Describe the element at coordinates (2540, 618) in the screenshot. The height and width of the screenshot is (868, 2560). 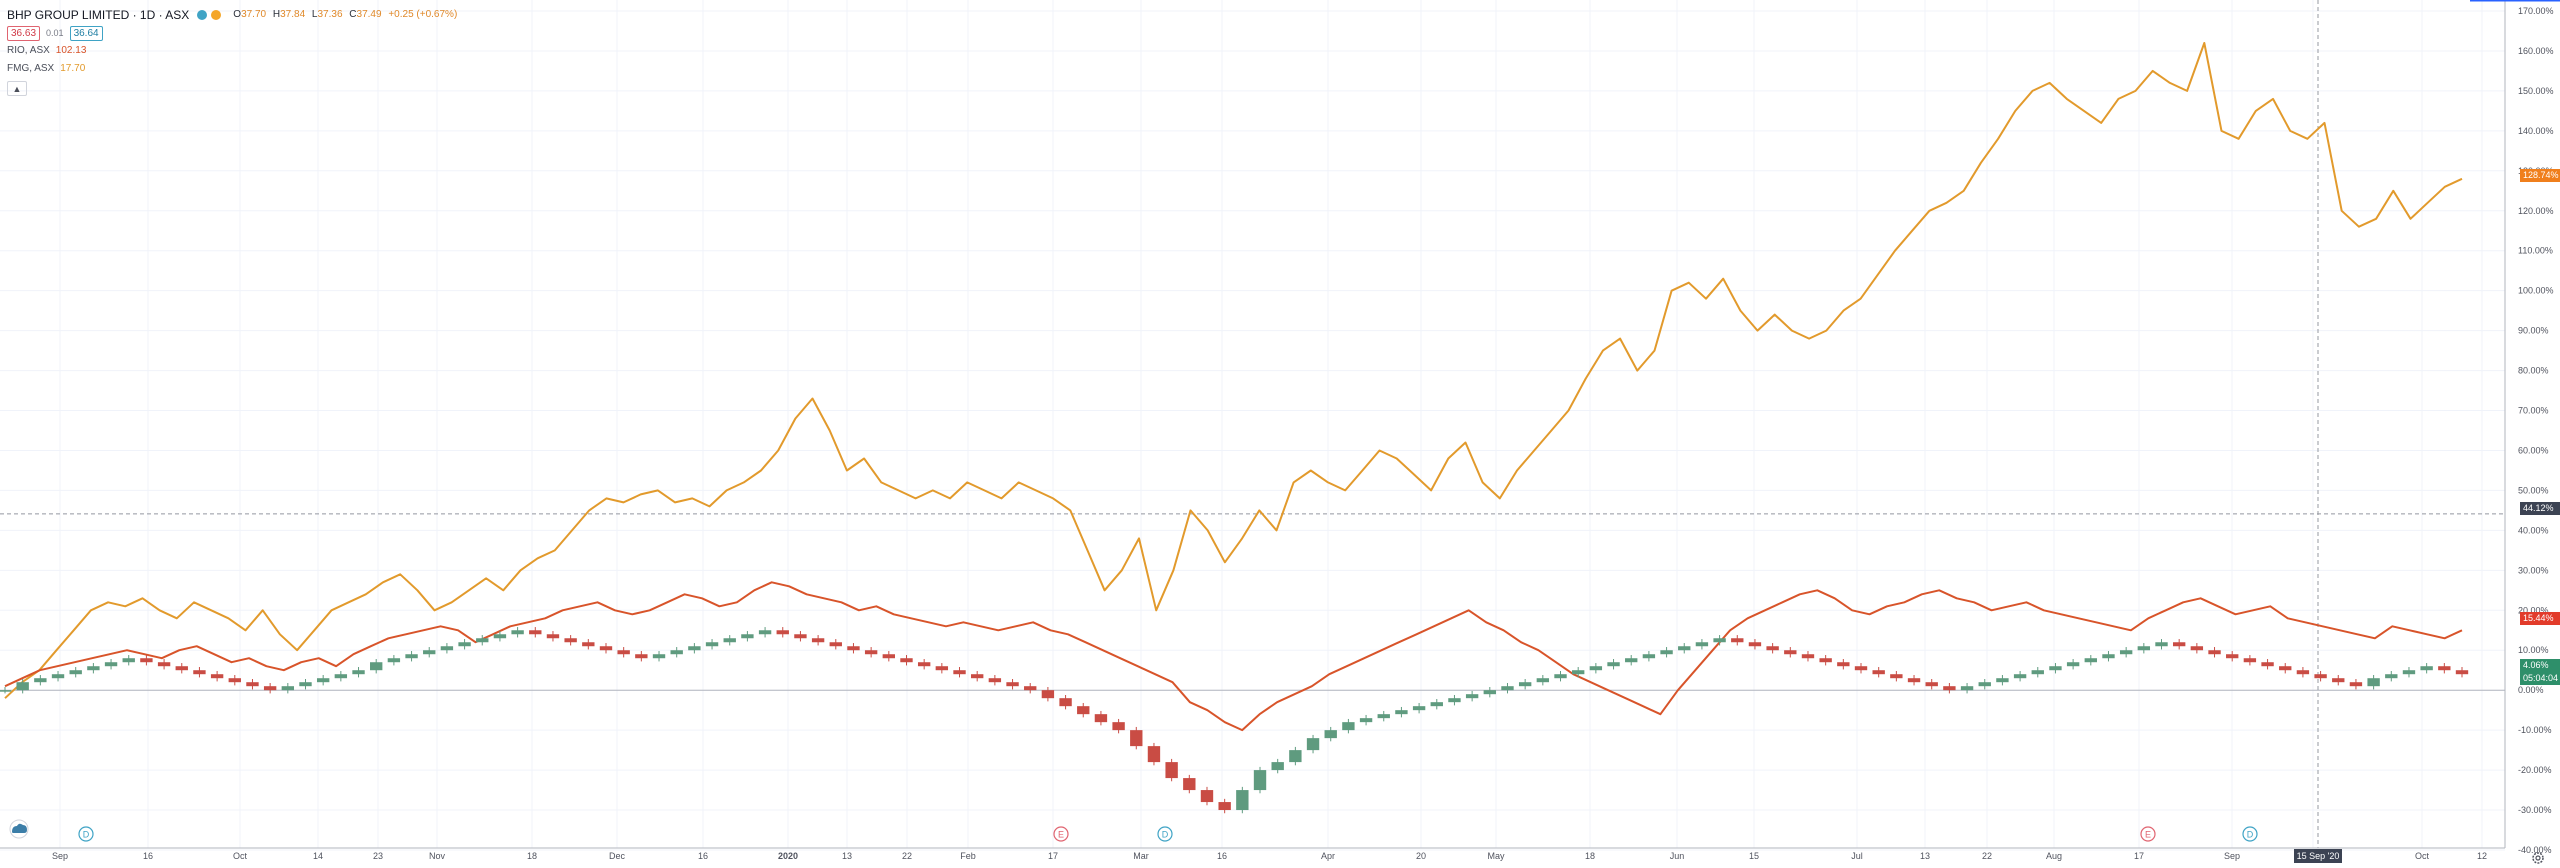
I see `price-tag-rio: 15.44%` at that location.